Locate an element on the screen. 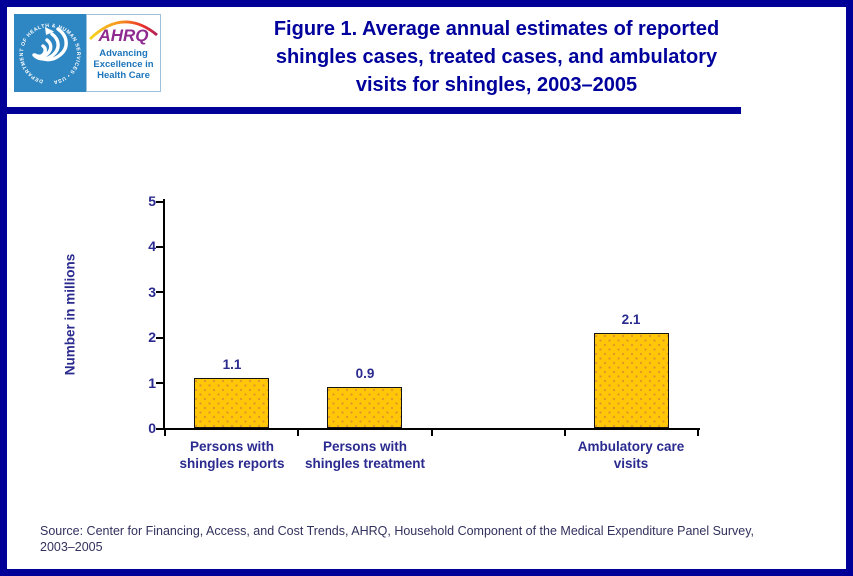  category-label-line: Ambulatory care is located at coordinates (631, 446).